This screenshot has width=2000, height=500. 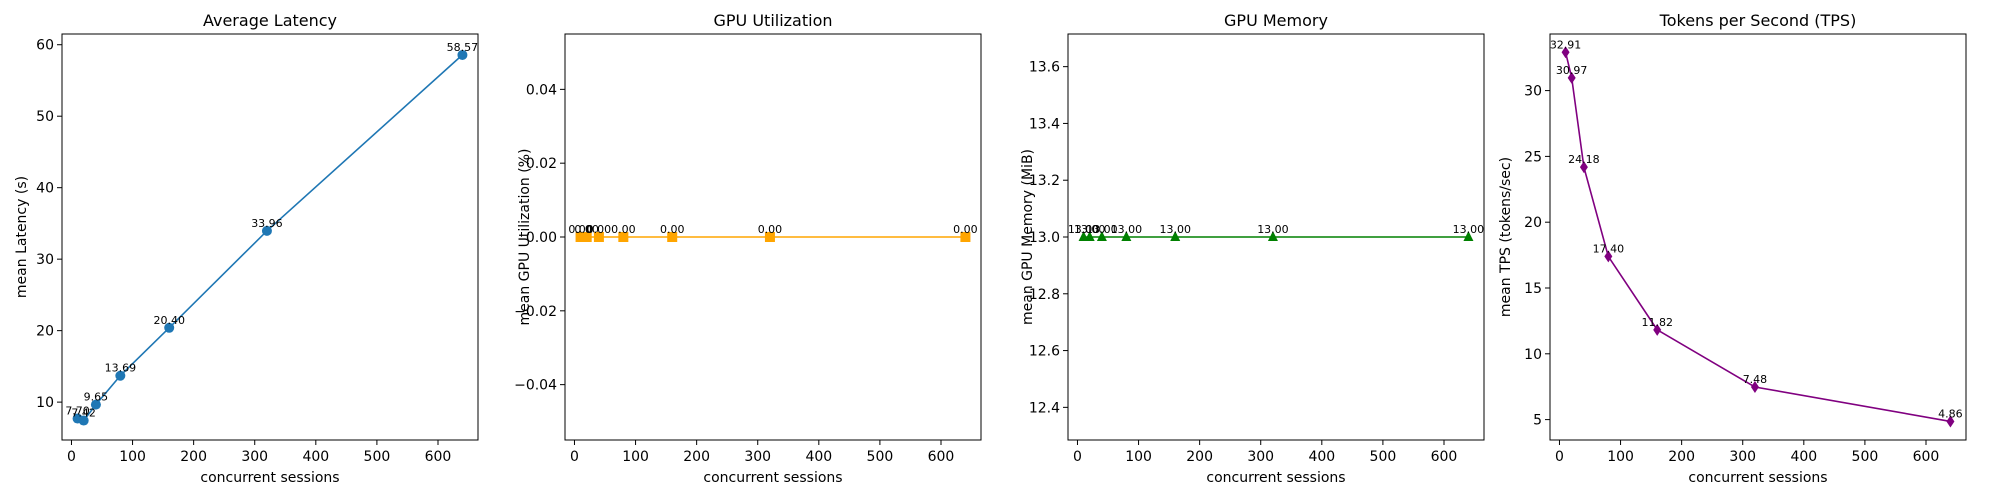 What do you see at coordinates (541, 238) in the screenshot?
I see `y-tick-label: 0.00` at bounding box center [541, 238].